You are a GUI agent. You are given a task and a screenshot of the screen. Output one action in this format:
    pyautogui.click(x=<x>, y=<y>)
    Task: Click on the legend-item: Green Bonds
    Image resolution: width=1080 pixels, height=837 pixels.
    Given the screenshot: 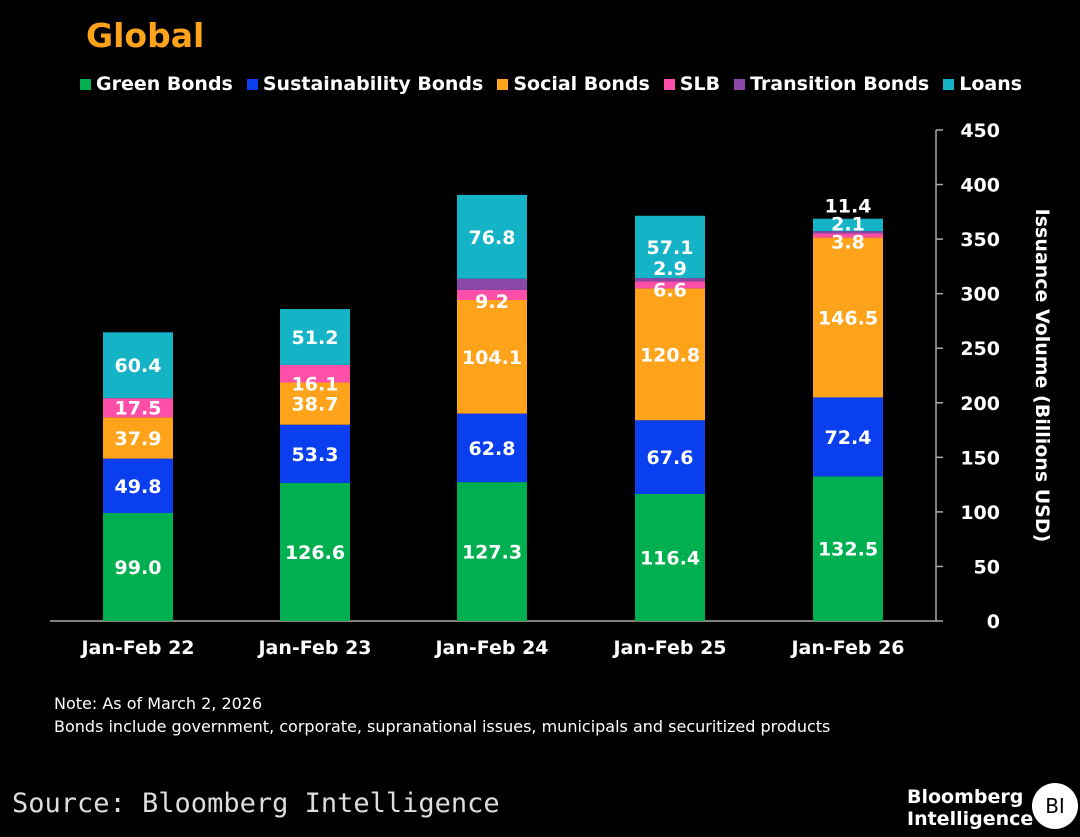 What is the action you would take?
    pyautogui.click(x=156, y=84)
    